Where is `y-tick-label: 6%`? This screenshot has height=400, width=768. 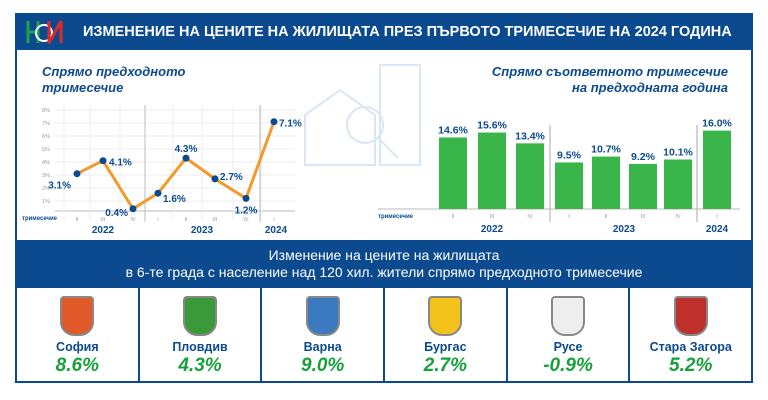
y-tick-label: 6% is located at coordinates (46, 137).